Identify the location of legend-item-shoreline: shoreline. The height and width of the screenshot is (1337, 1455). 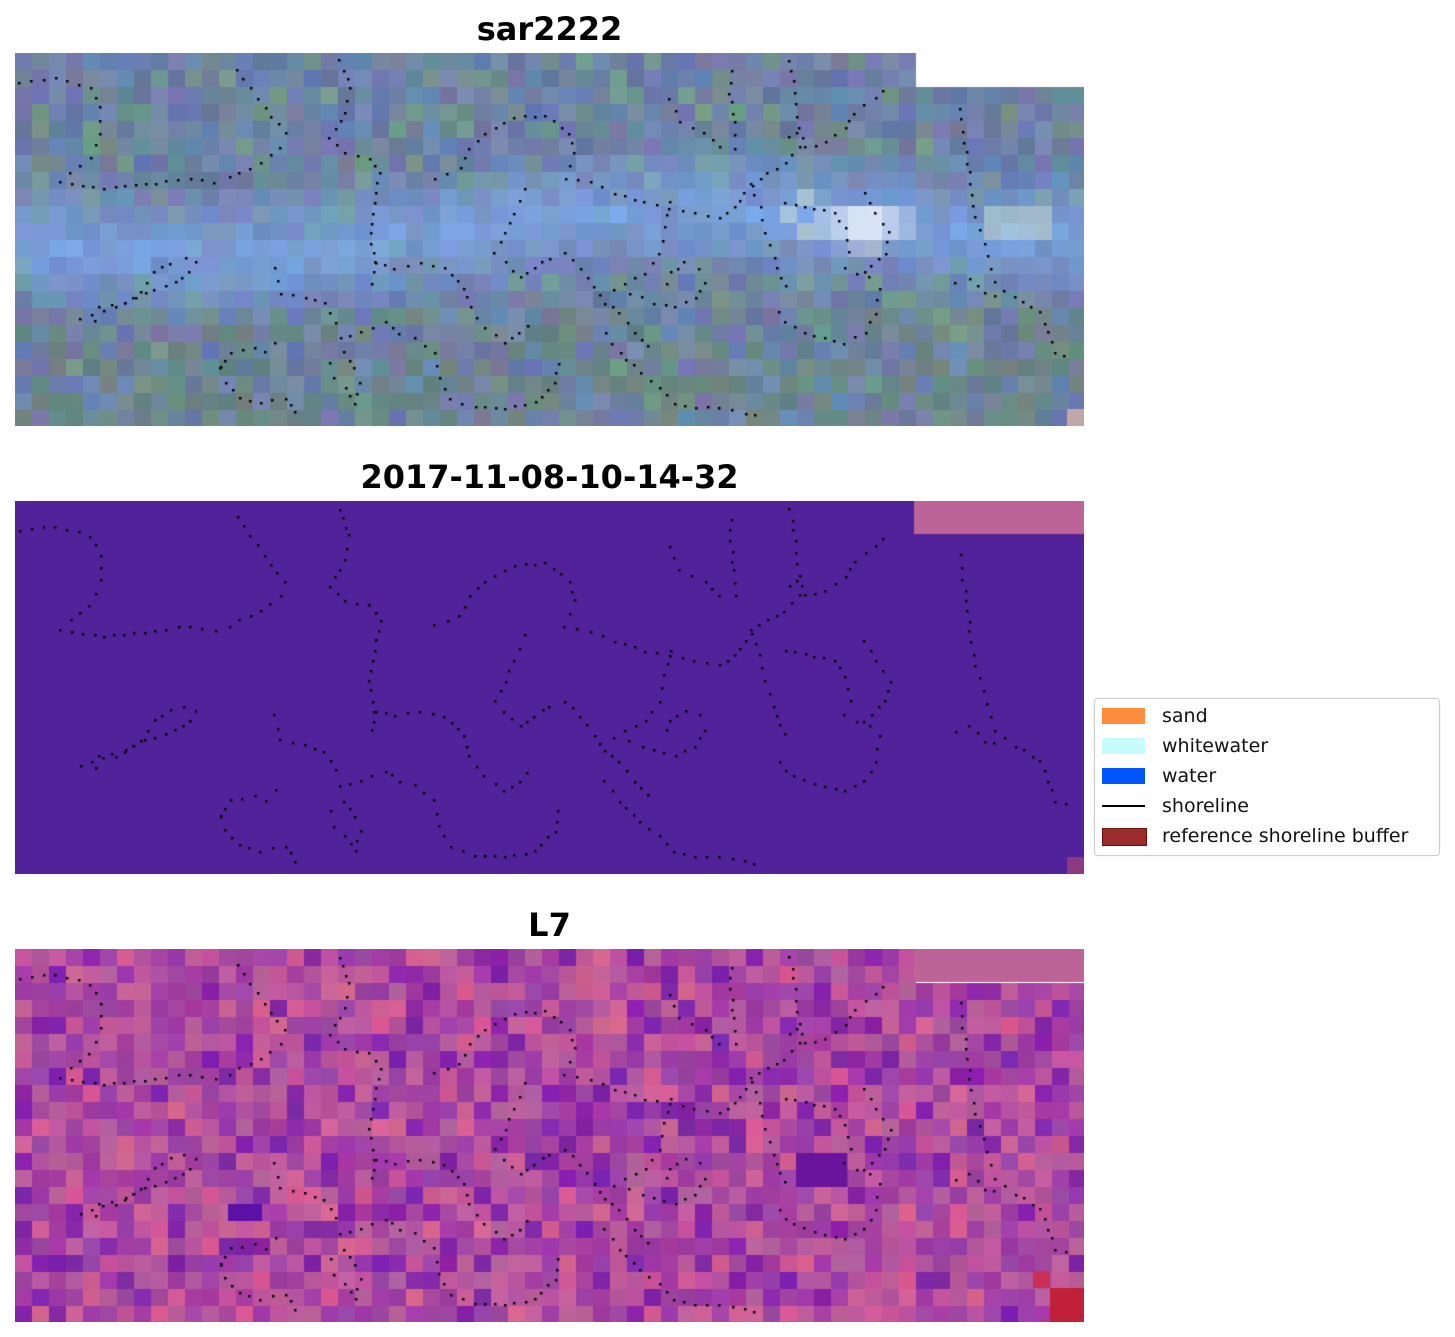
(1269, 806).